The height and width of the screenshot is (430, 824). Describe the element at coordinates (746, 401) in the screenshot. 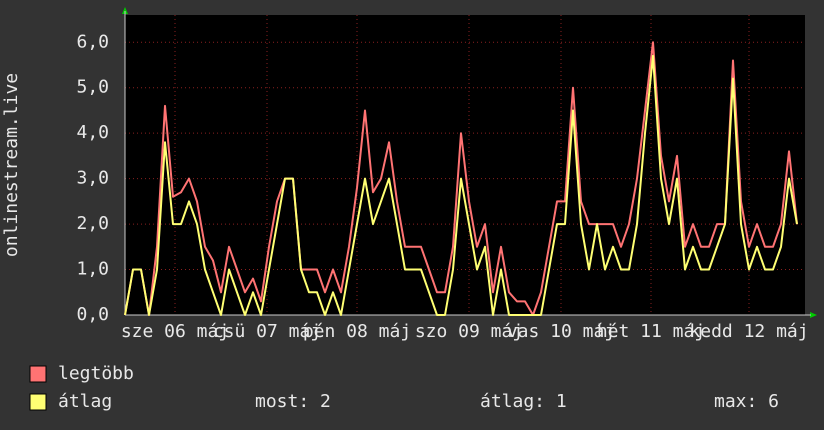

I see `stat-label: max: 6` at that location.